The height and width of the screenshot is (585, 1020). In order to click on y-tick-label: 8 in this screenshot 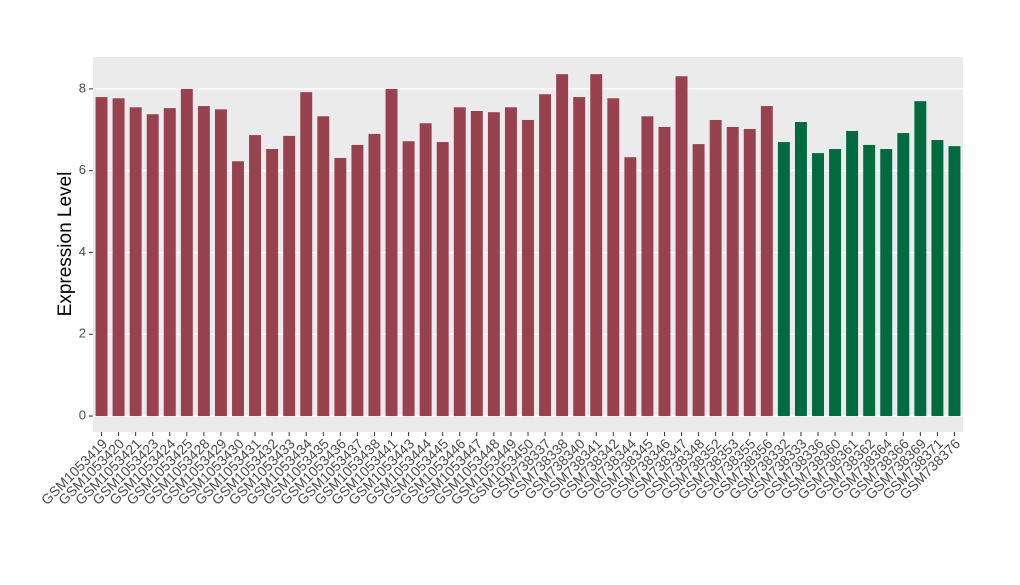, I will do `click(82, 87)`.